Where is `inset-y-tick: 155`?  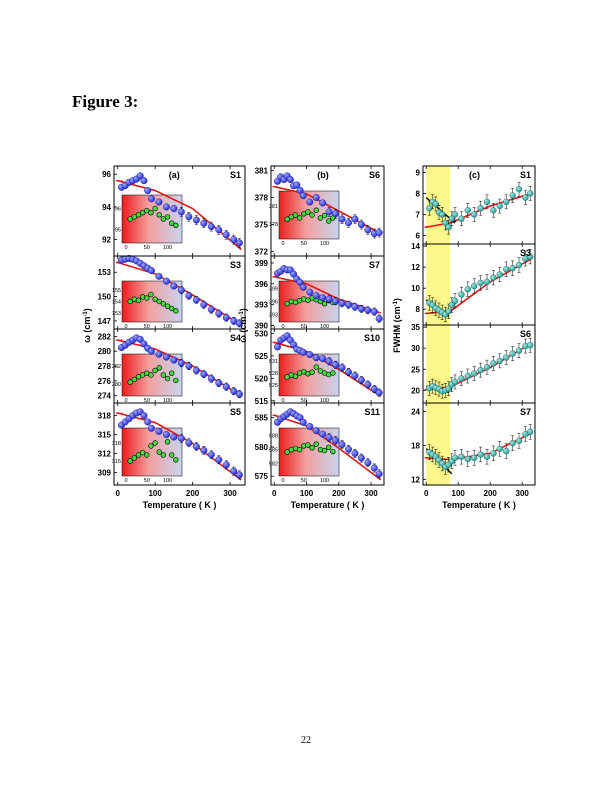 inset-y-tick: 155 is located at coordinates (116, 291).